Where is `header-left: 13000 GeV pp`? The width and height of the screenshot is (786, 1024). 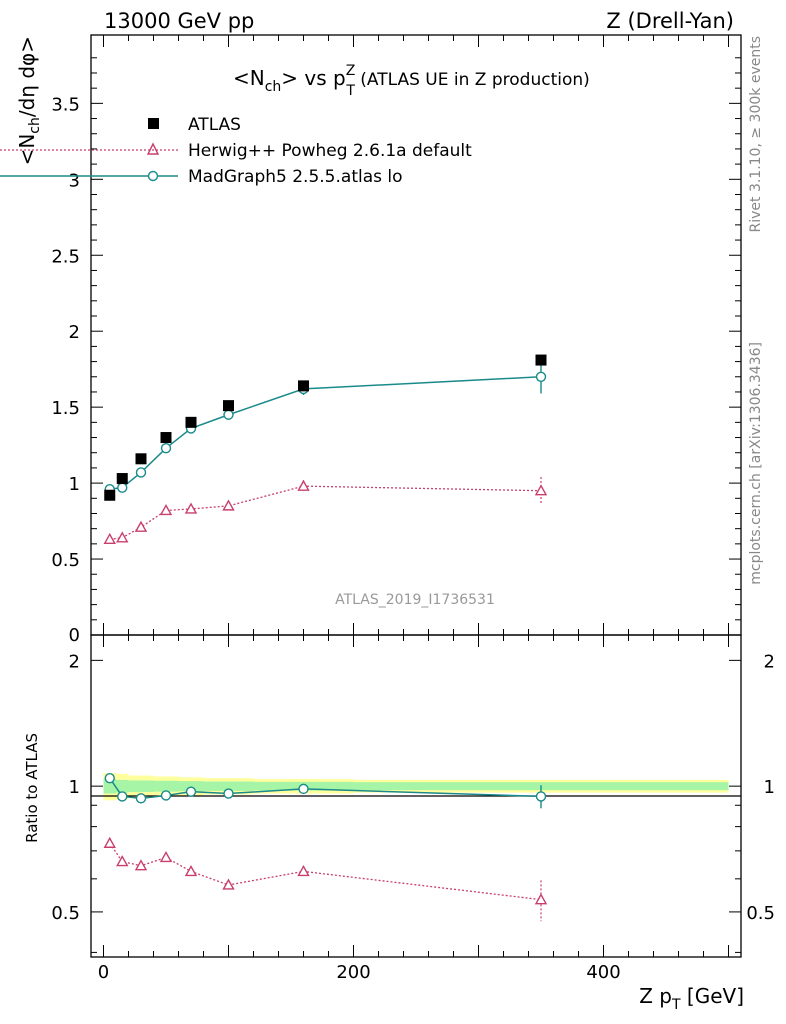
header-left: 13000 GeV pp is located at coordinates (179, 21).